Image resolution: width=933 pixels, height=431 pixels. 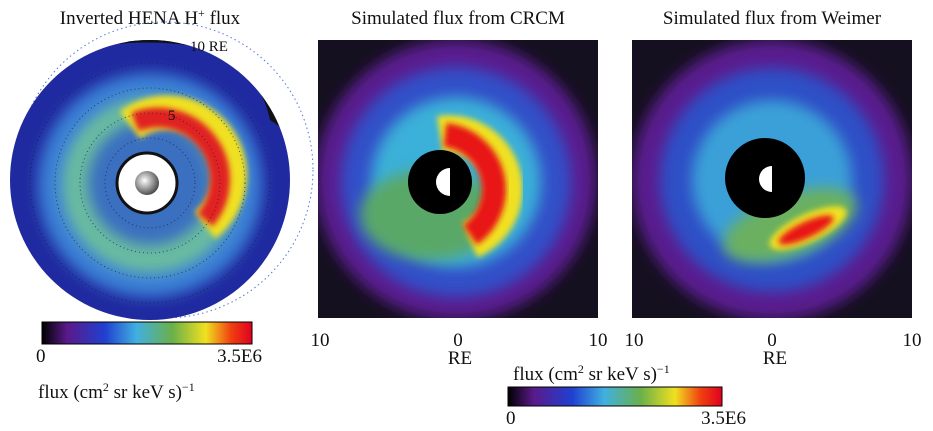 What do you see at coordinates (129, 18) in the screenshot?
I see `text-part: Inverted HENA H` at bounding box center [129, 18].